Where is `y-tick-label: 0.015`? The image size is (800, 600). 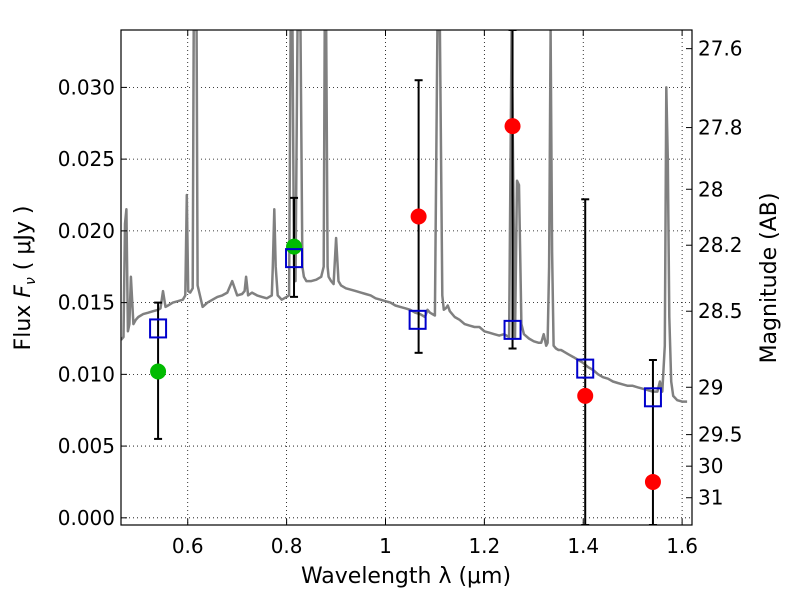 y-tick-label: 0.015 is located at coordinates (86, 303).